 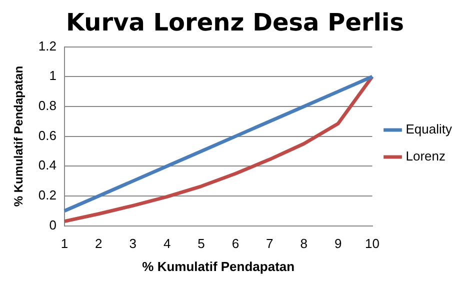 I want to click on x-tick-label: 2, so click(x=98, y=244).